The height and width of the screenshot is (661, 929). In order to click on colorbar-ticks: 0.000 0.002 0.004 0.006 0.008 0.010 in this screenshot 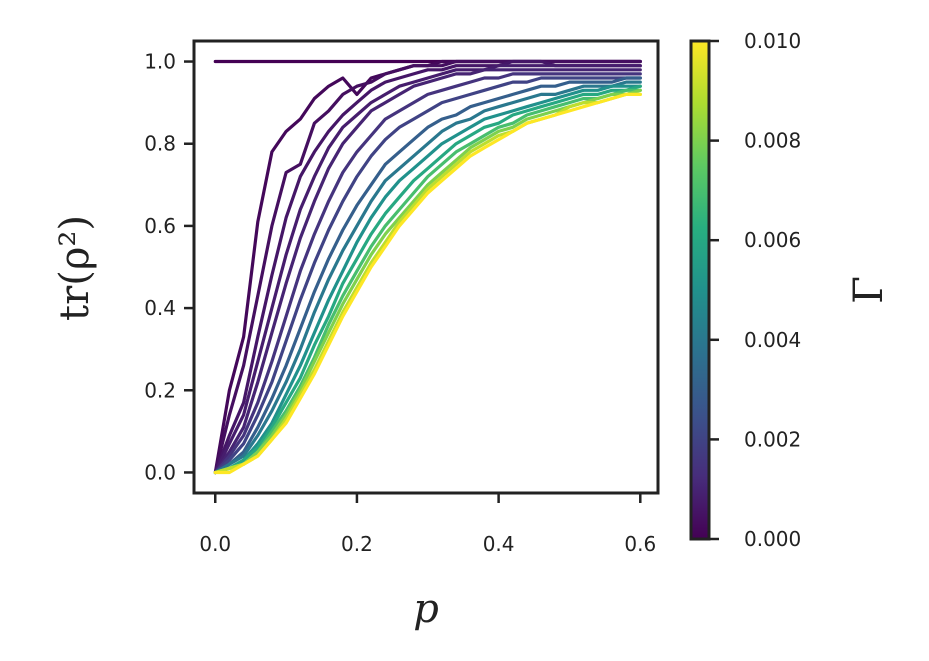, I will do `click(755, 290)`.